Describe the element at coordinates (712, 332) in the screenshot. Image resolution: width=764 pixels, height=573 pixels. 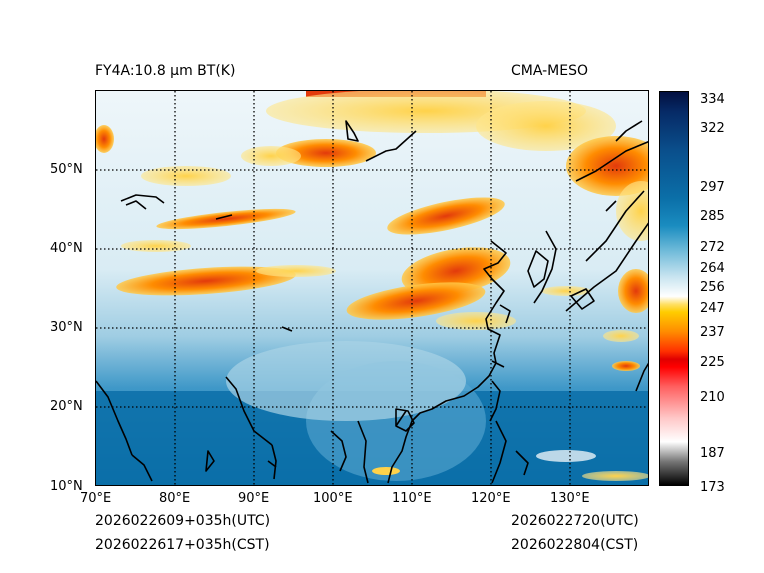
I see `colorbar-label-237: 237` at that location.